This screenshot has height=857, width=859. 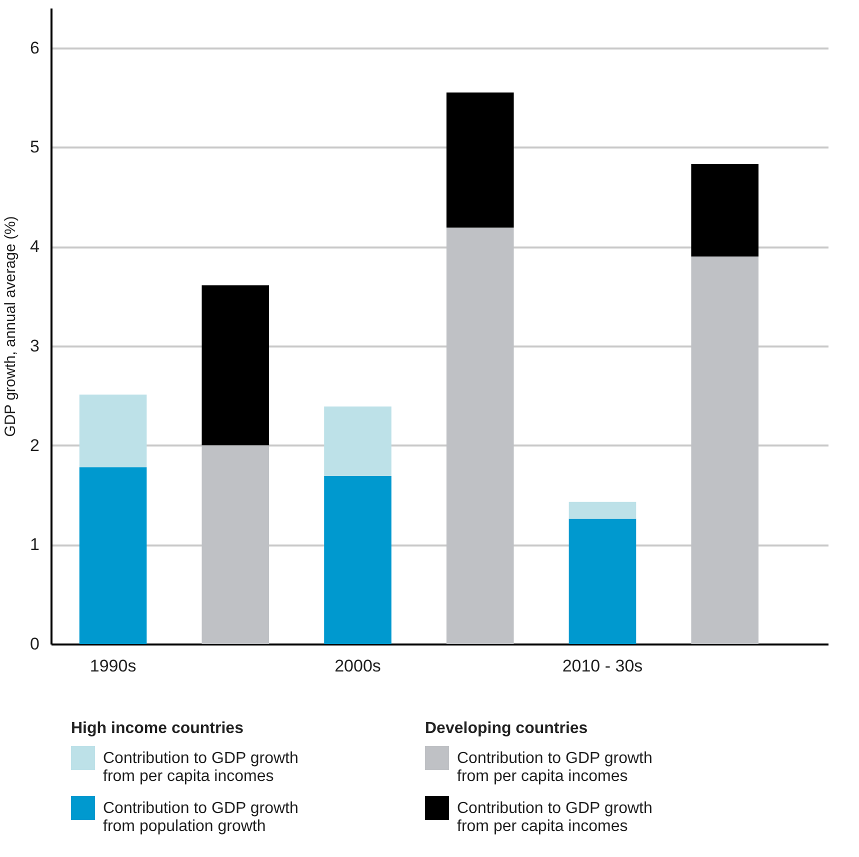 I want to click on y-tick-label: 6, so click(x=35, y=48).